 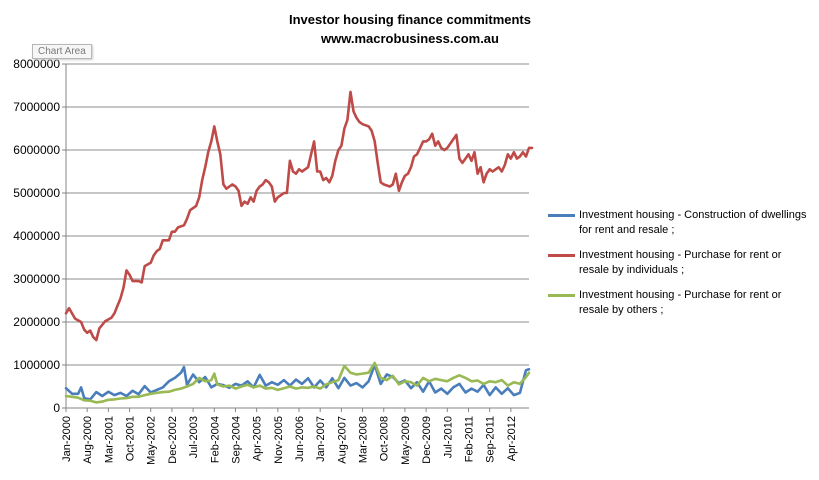 I want to click on x-tick-label: Oct-2008, so click(x=385, y=438).